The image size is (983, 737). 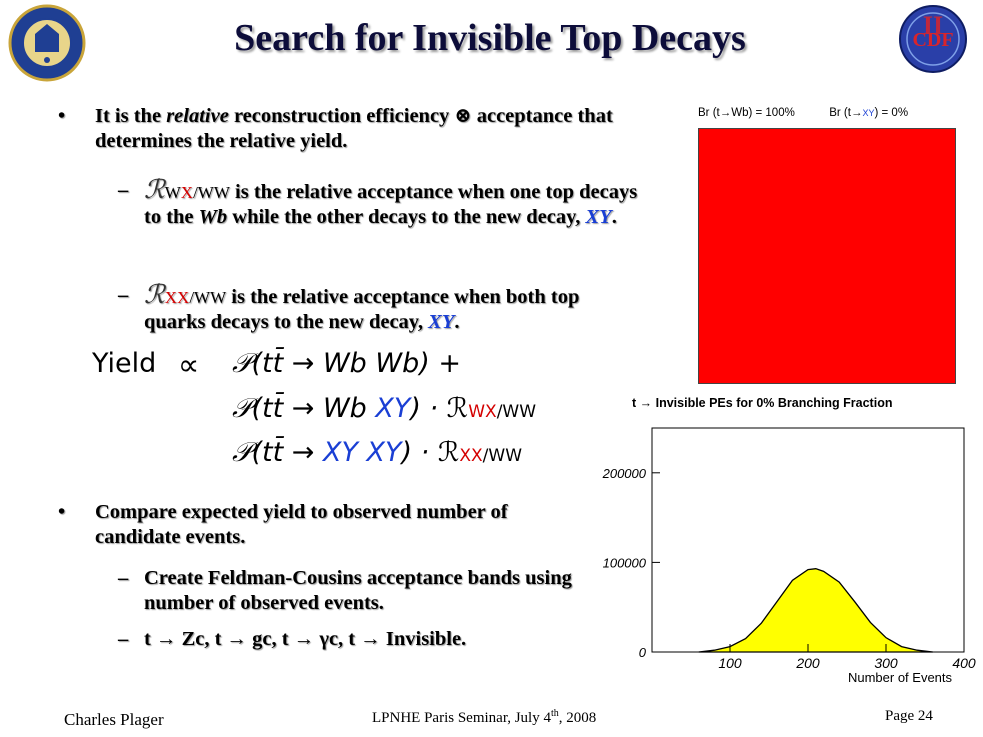 What do you see at coordinates (909, 716) in the screenshot?
I see `footer-page: Page 24` at bounding box center [909, 716].